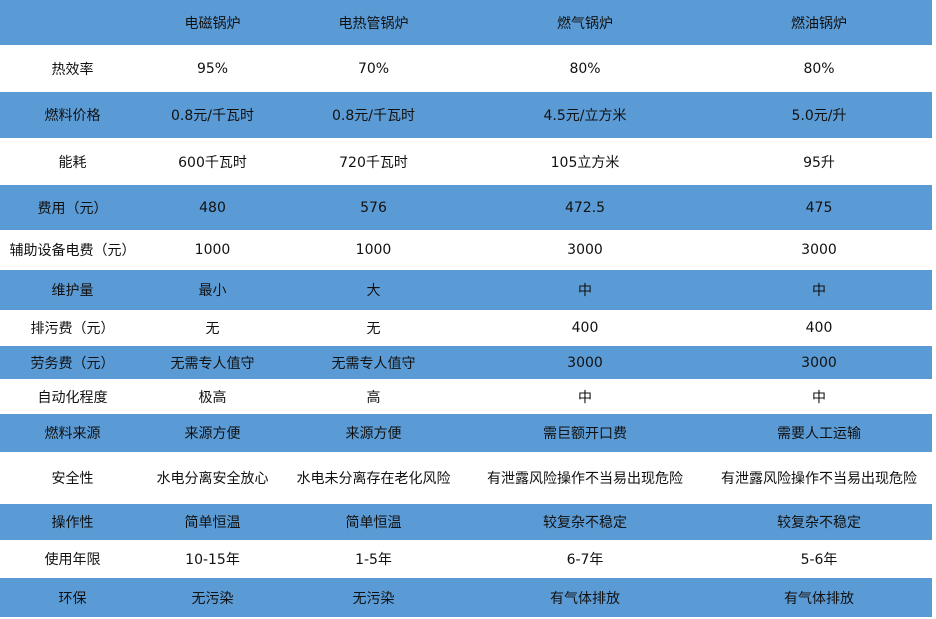  What do you see at coordinates (373, 207) in the screenshot?
I see `table-cell: 576` at bounding box center [373, 207].